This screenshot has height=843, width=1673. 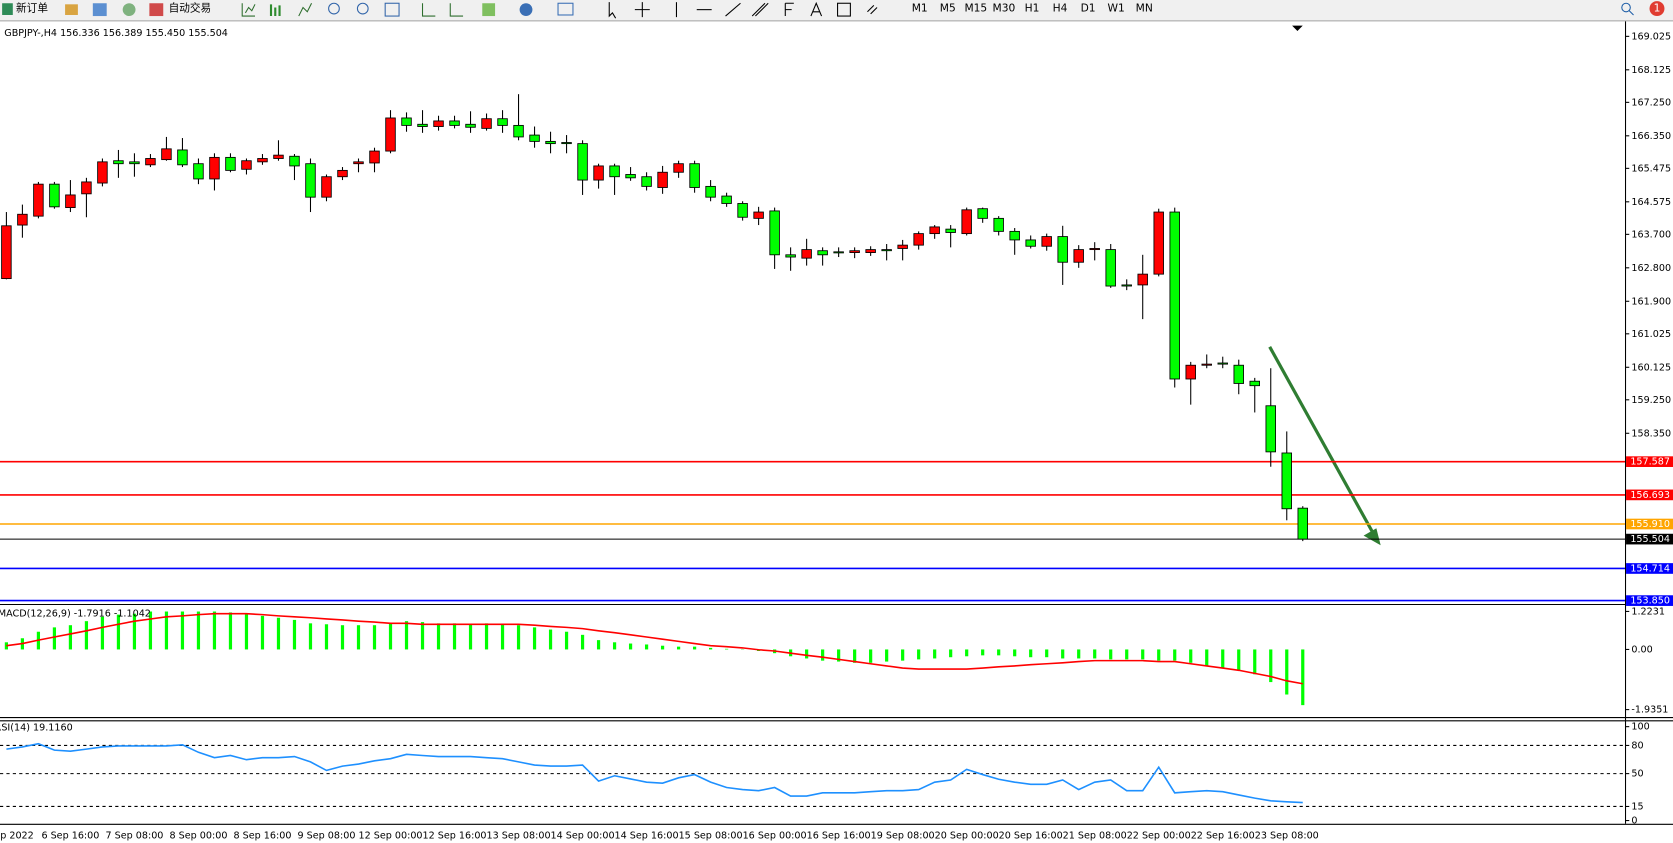 I want to click on y-tick-label: 166.350, so click(x=1651, y=136).